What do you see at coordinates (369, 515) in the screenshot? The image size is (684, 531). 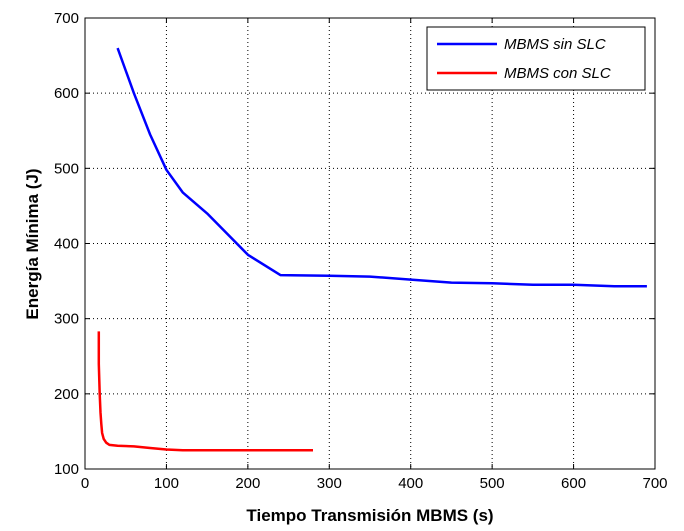 I see `x-axis-label: Tiempo Transmisión MBMS (s)` at bounding box center [369, 515].